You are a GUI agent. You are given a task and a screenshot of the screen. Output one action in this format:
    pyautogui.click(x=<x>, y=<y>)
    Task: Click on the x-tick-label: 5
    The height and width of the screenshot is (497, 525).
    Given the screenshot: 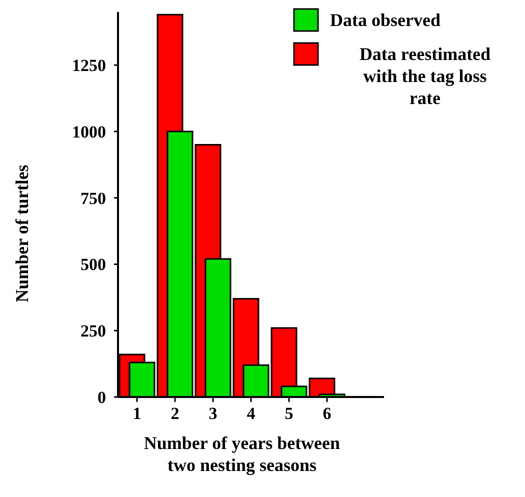 What is the action you would take?
    pyautogui.click(x=289, y=413)
    